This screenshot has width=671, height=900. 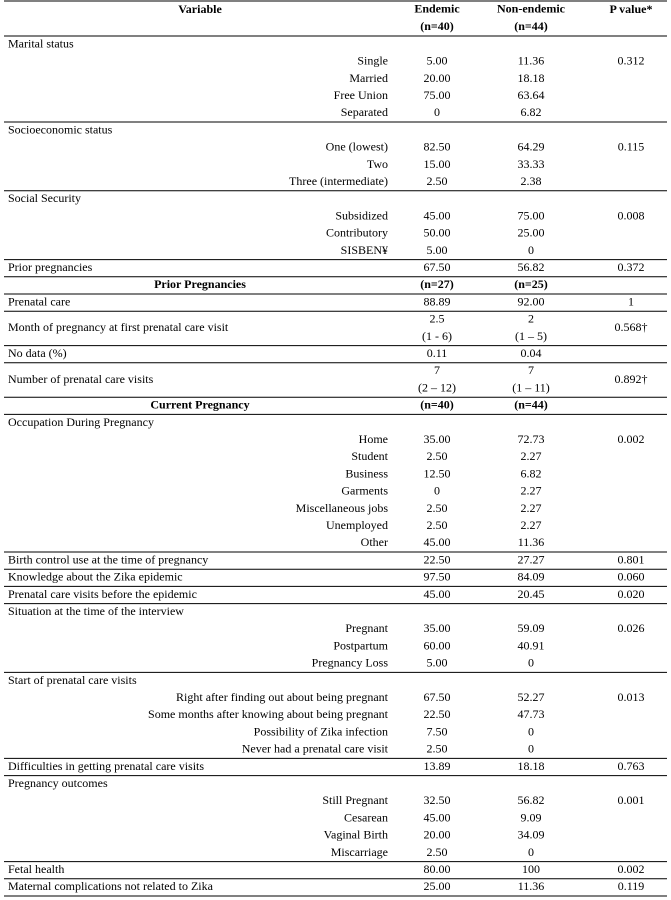 I want to click on p-value: 0.763, so click(x=631, y=766).